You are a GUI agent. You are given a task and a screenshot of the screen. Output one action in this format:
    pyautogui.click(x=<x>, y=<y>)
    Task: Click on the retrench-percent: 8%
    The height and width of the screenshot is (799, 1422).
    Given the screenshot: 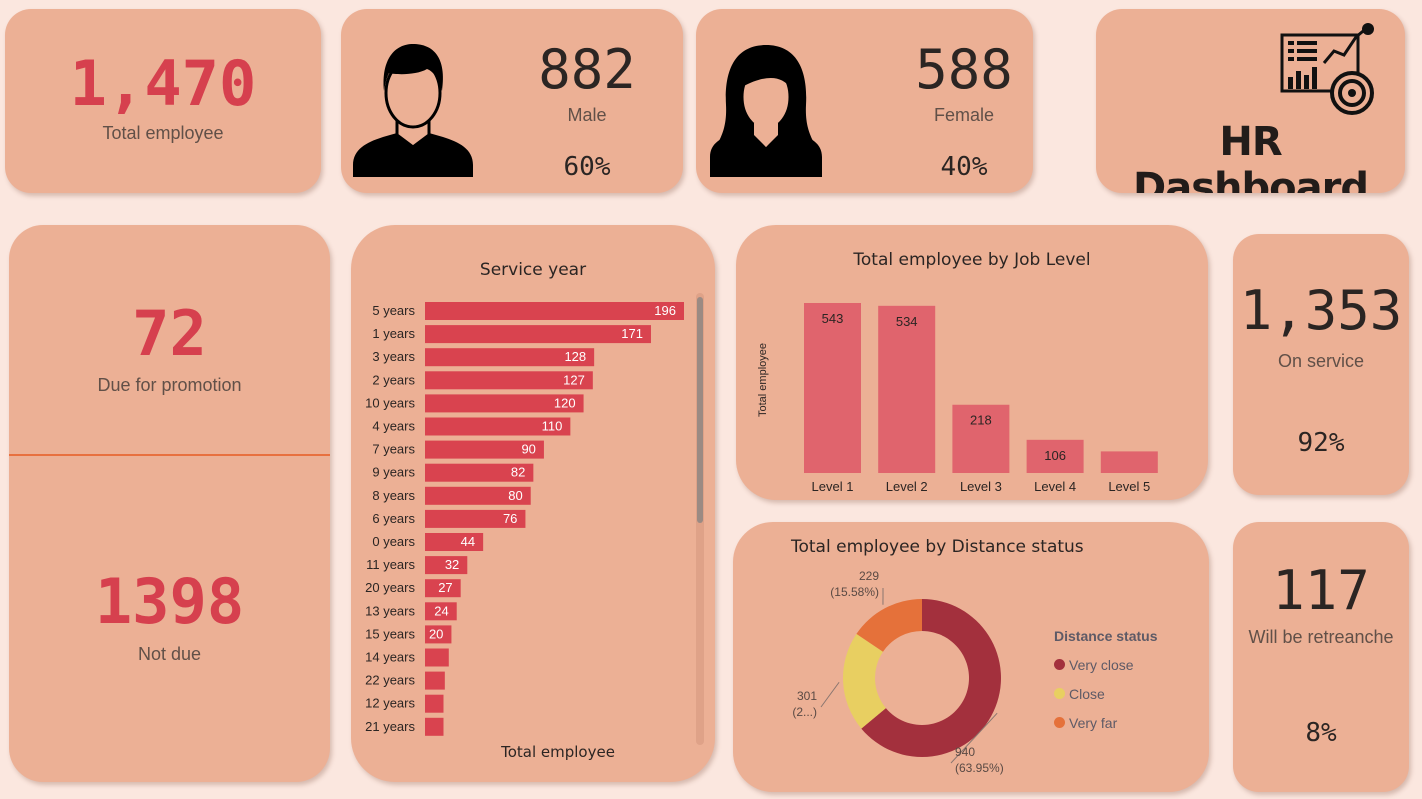 What is the action you would take?
    pyautogui.click(x=1321, y=733)
    